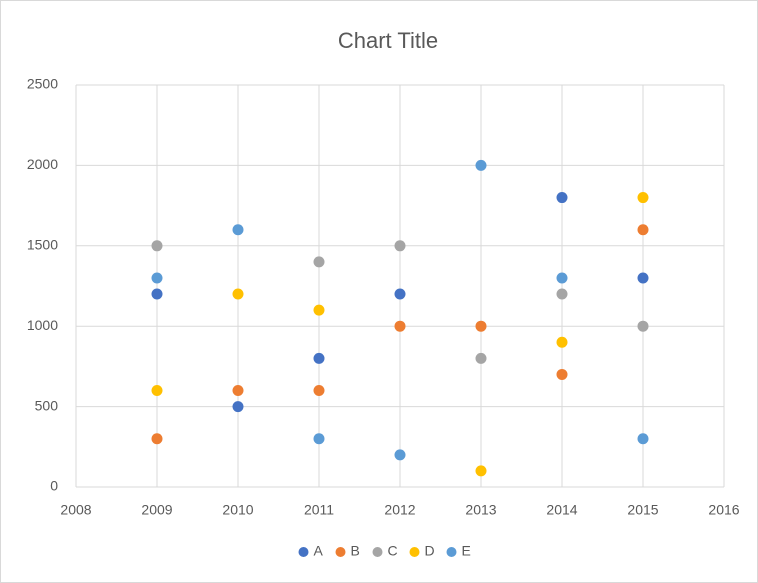  Describe the element at coordinates (156, 510) in the screenshot. I see `x-tick-label: 2009` at that location.